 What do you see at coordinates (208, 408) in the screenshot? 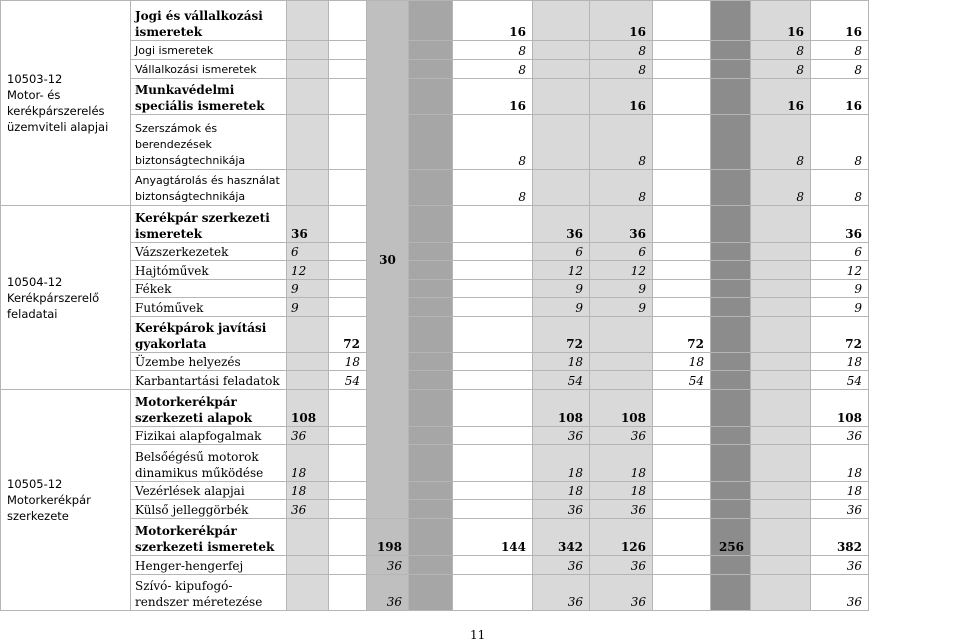
I see `subject-name: Motorkerékpár szerkezeti alapok` at bounding box center [208, 408].